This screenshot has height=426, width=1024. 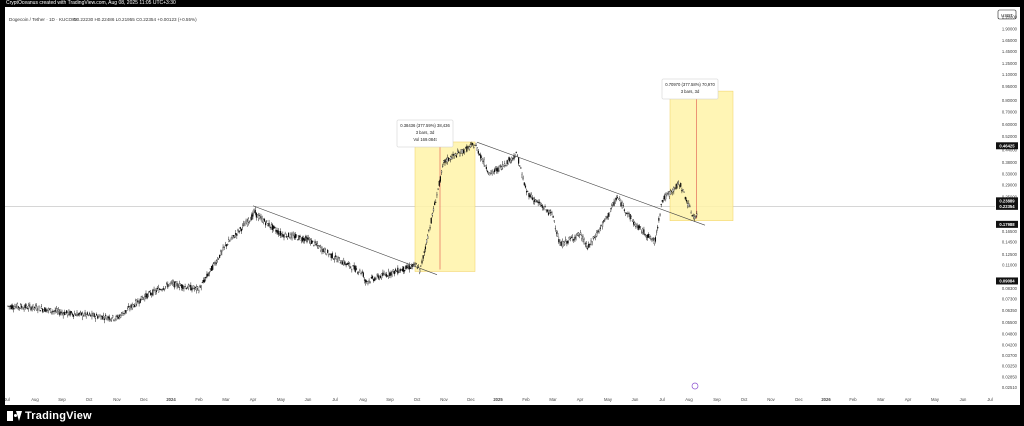 What do you see at coordinates (690, 89) in the screenshot?
I see `measurement-label-box` at bounding box center [690, 89].